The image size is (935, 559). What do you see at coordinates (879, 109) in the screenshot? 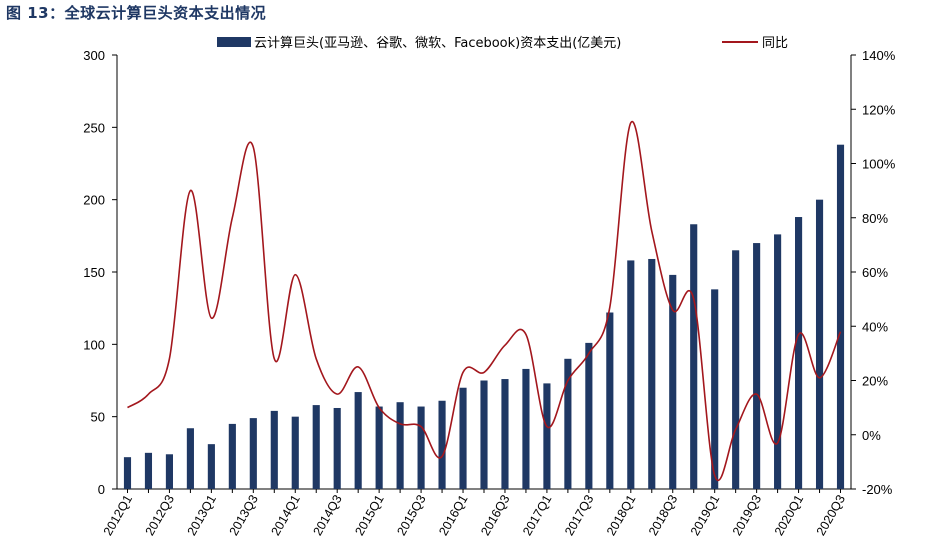
I see `right-y-tick-label: 120%` at bounding box center [879, 109].